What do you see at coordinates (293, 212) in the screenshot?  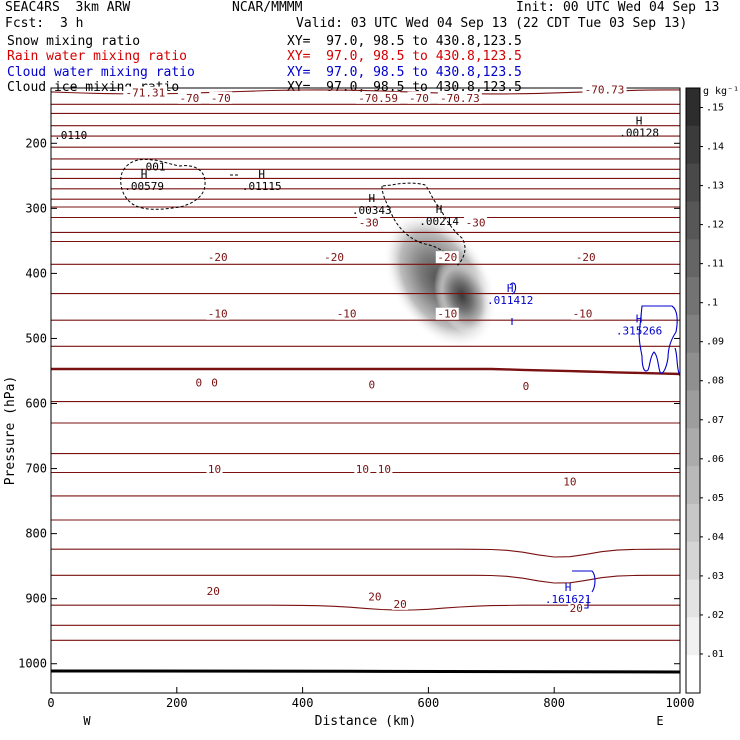 I see `snow-contours` at bounding box center [293, 212].